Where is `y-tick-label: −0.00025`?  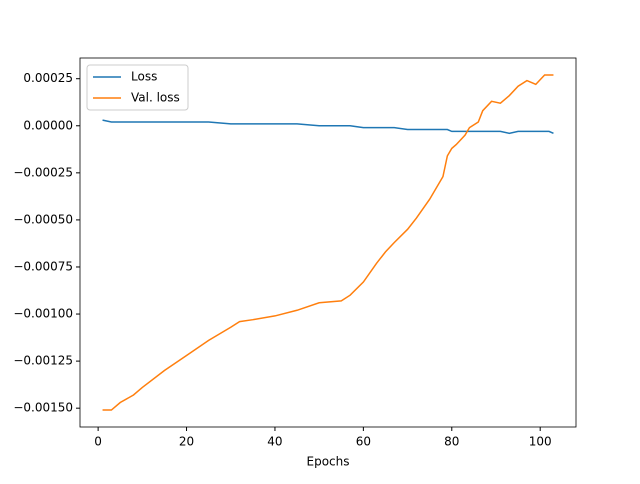 y-tick-label: −0.00025 is located at coordinates (43, 172).